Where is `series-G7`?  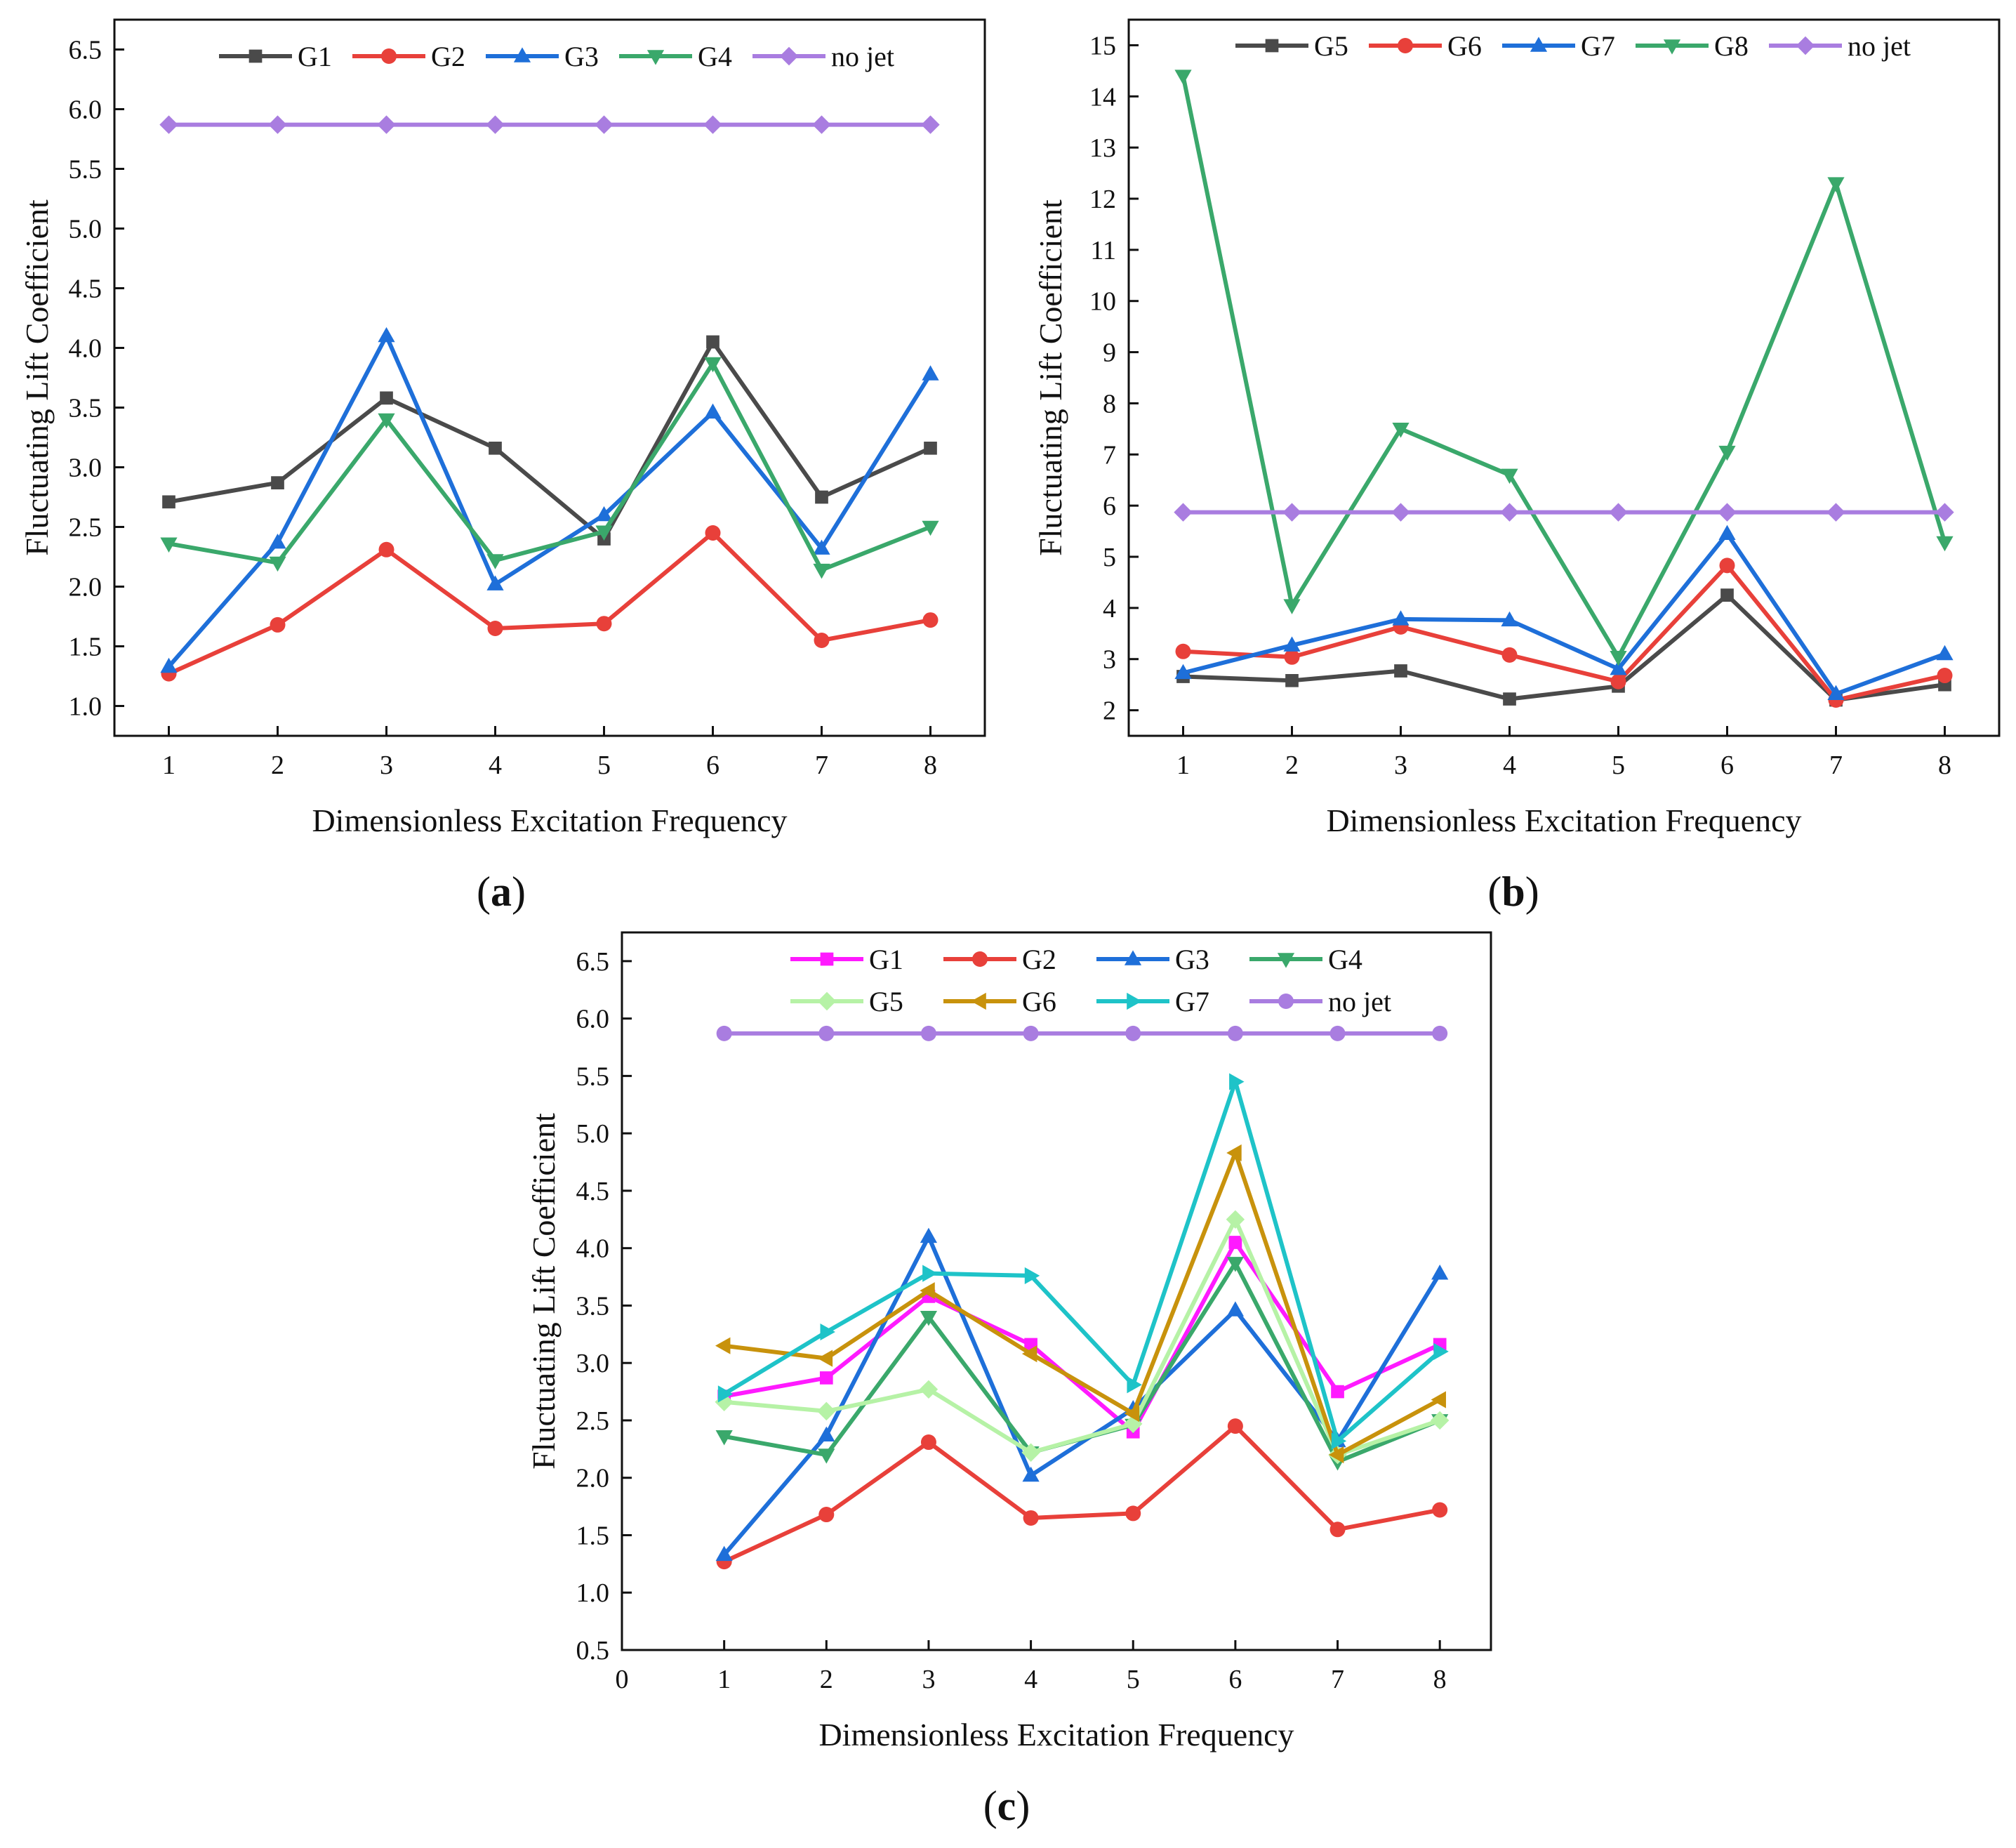 series-G7 is located at coordinates (1564, 612).